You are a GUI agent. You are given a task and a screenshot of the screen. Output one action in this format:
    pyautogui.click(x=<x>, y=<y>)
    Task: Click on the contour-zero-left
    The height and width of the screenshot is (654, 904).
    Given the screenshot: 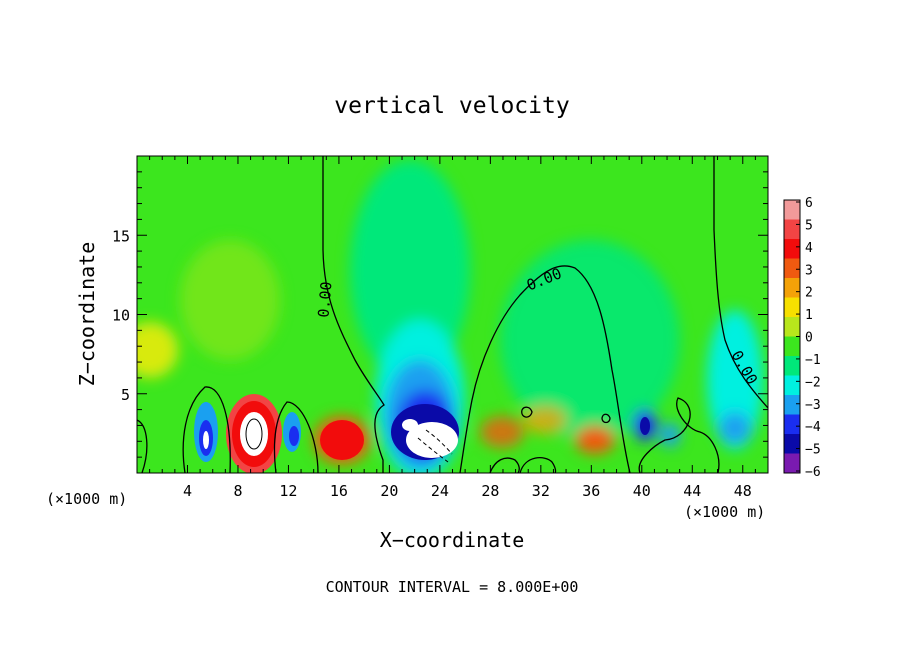 What is the action you would take?
    pyautogui.click(x=353, y=314)
    